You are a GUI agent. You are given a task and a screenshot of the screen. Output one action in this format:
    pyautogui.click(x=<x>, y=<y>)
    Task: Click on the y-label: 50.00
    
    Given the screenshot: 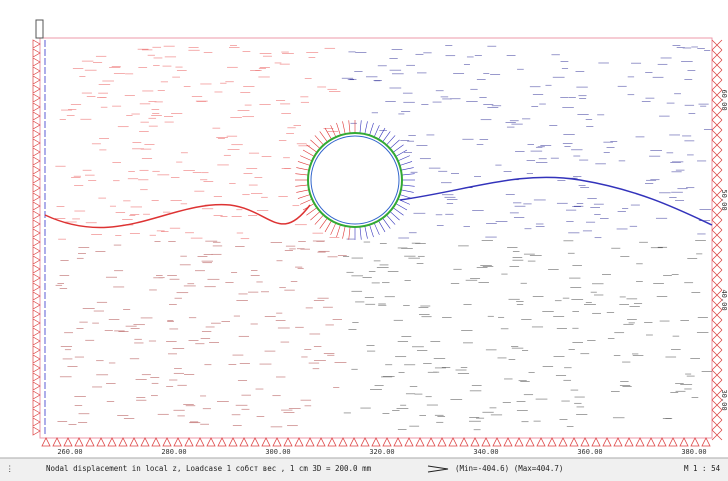 What is the action you would take?
    pyautogui.click(x=724, y=199)
    